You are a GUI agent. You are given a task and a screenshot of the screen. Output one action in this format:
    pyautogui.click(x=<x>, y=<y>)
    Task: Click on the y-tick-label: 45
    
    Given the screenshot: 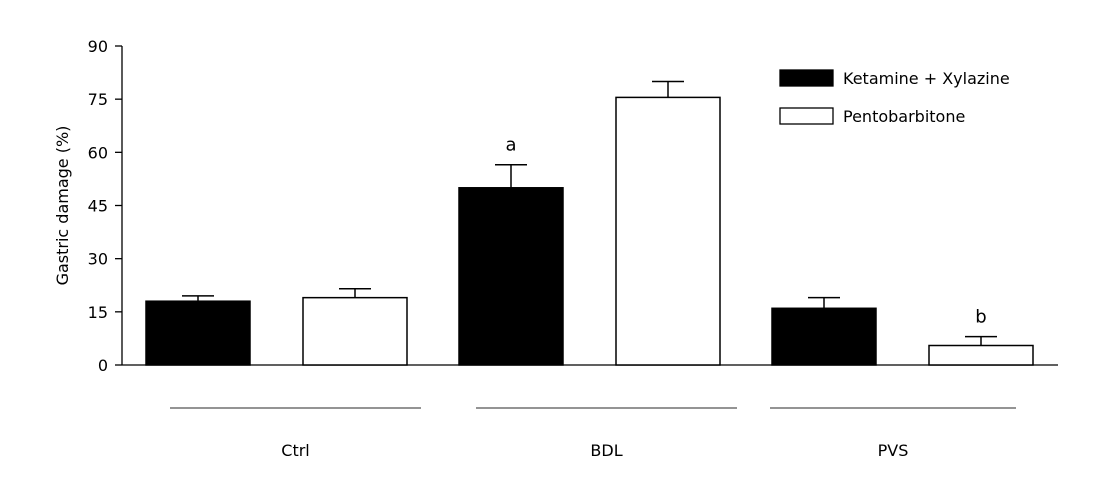 What is the action you would take?
    pyautogui.click(x=98, y=206)
    